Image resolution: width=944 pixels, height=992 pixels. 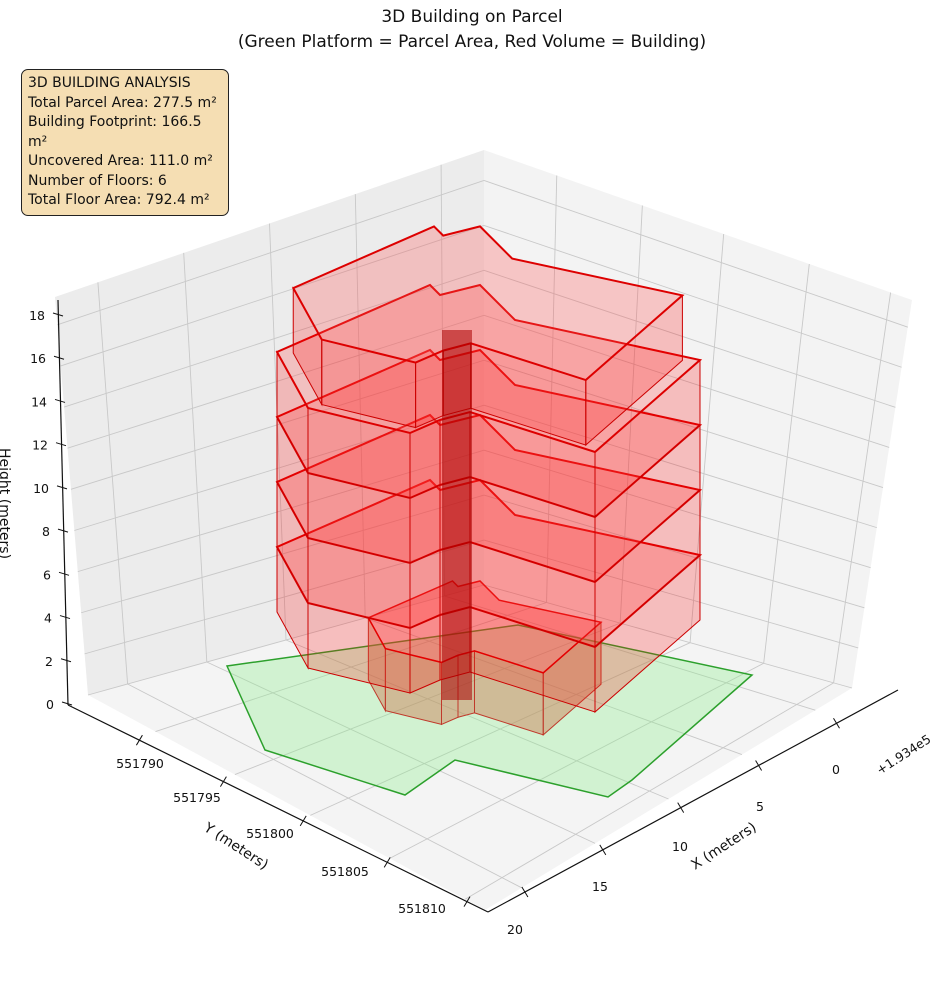 What do you see at coordinates (50, 704) in the screenshot?
I see `z-tick-label: 0` at bounding box center [50, 704].